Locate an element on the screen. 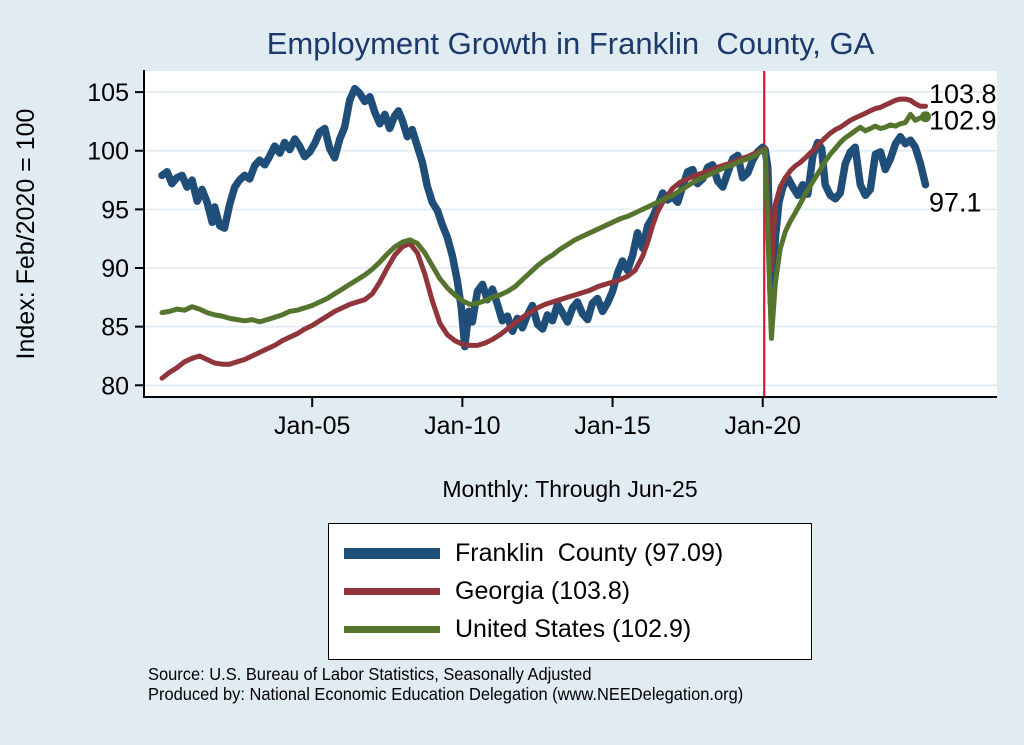 The width and height of the screenshot is (1024, 745). legend-swatch-georgia is located at coordinates (392, 591).